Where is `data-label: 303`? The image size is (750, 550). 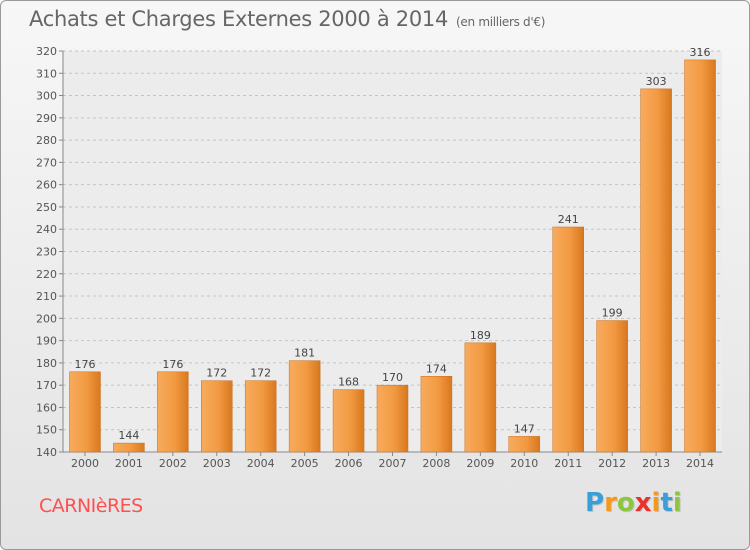
data-label: 303 is located at coordinates (656, 81).